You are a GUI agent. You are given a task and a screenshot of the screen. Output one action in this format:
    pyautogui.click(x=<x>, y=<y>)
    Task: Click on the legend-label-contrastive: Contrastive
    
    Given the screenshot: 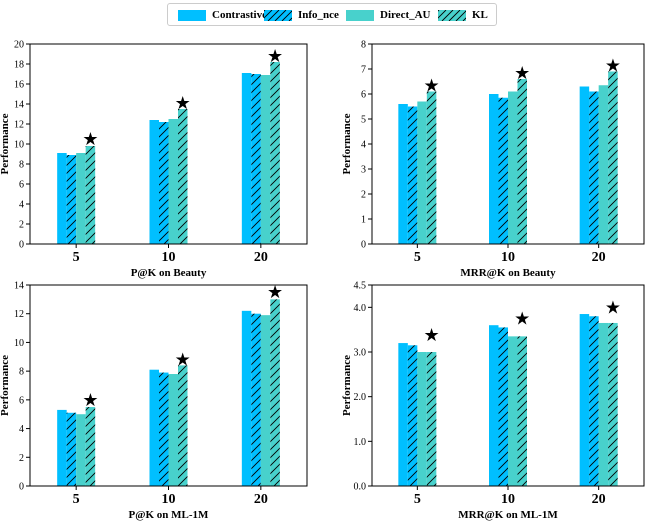 What is the action you would take?
    pyautogui.click(x=239, y=15)
    